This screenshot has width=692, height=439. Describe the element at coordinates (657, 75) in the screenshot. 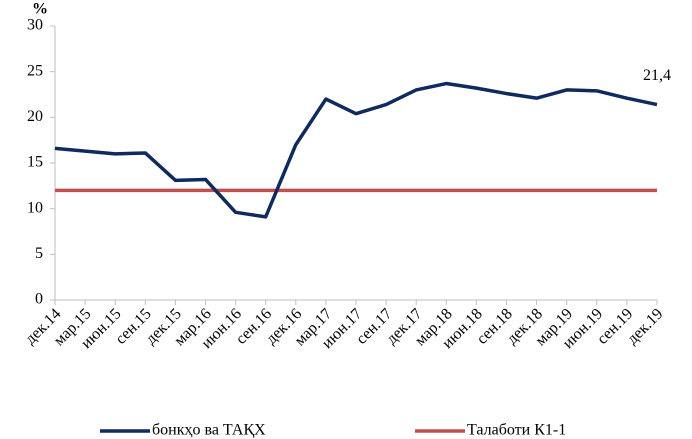

I see `data-label: 21,4` at that location.